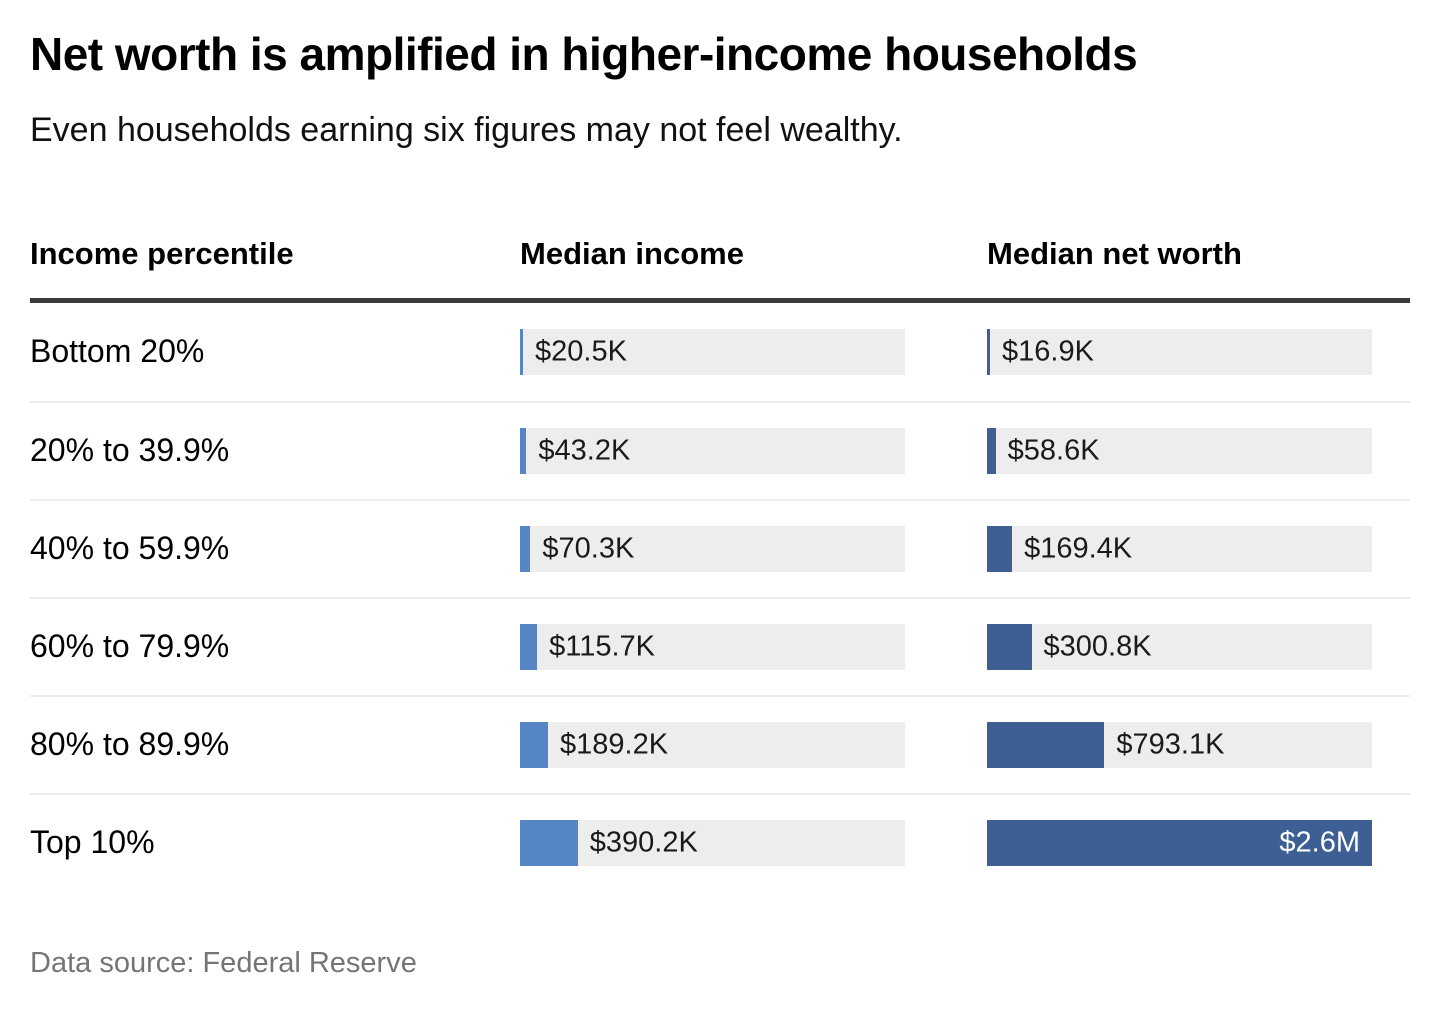  Describe the element at coordinates (712, 351) in the screenshot. I see `median-income-bar-track: $20.5K` at that location.